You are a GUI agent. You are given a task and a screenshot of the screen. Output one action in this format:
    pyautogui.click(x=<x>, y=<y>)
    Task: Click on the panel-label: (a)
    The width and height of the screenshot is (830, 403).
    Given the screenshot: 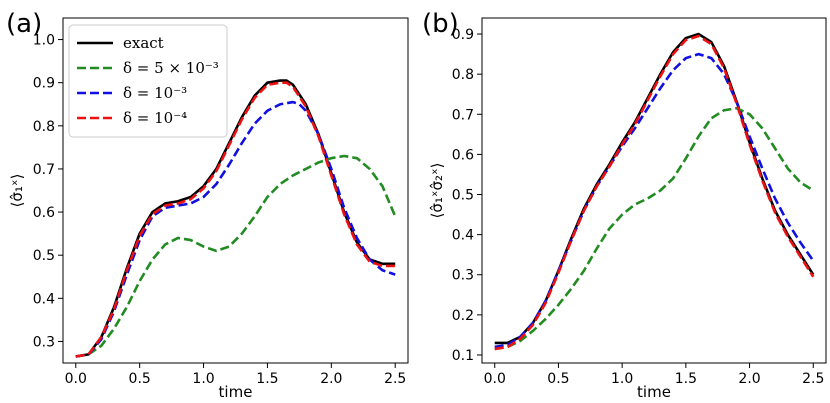 What is the action you would take?
    pyautogui.click(x=24, y=24)
    